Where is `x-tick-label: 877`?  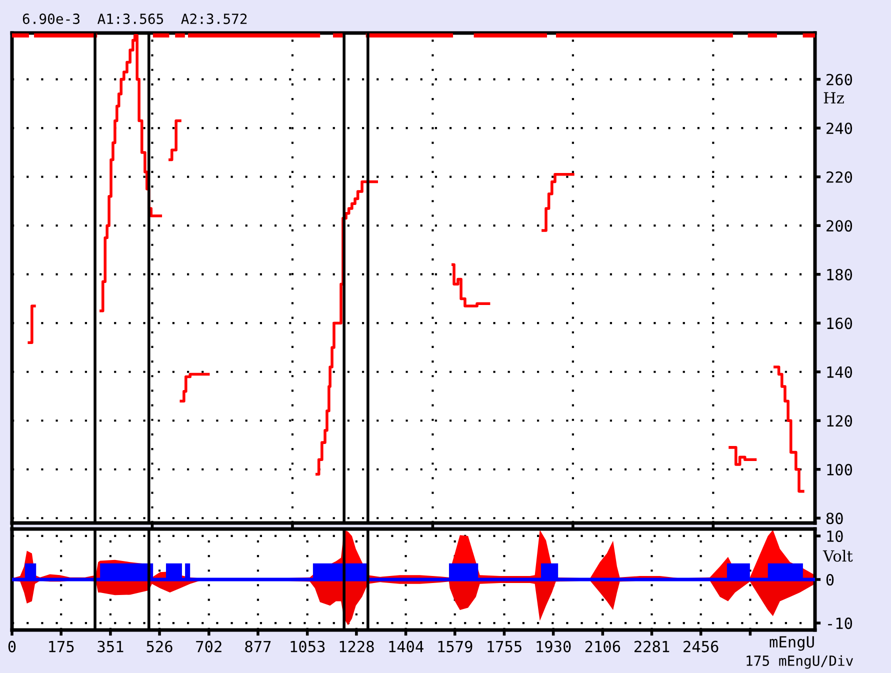 x-tick-label: 877 is located at coordinates (258, 646).